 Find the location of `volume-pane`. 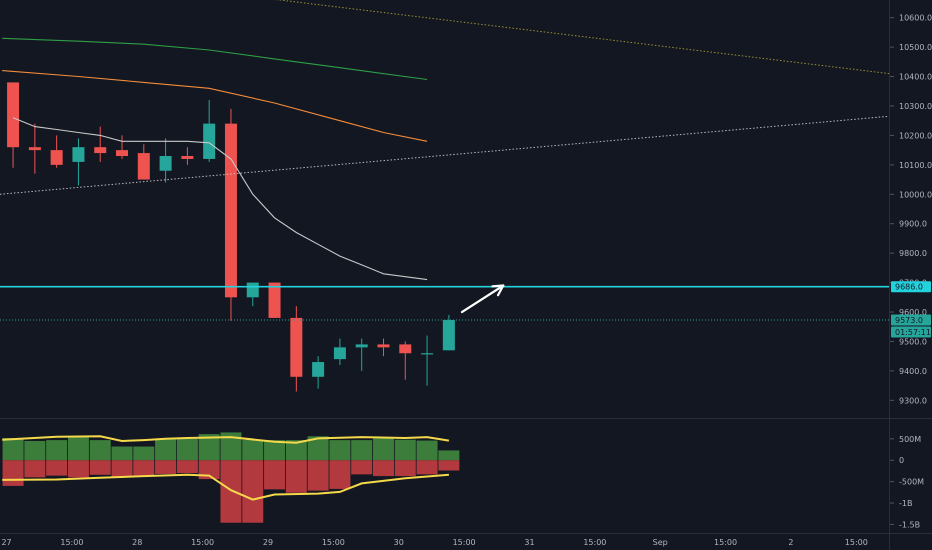

volume-pane is located at coordinates (231, 477).